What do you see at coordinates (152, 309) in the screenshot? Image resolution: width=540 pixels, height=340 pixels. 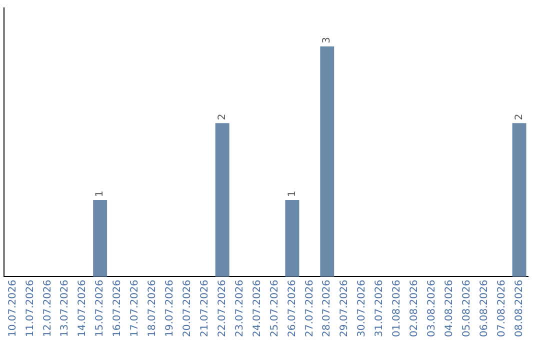 I see `x-tick-label: 18.07.2026` at bounding box center [152, 309].